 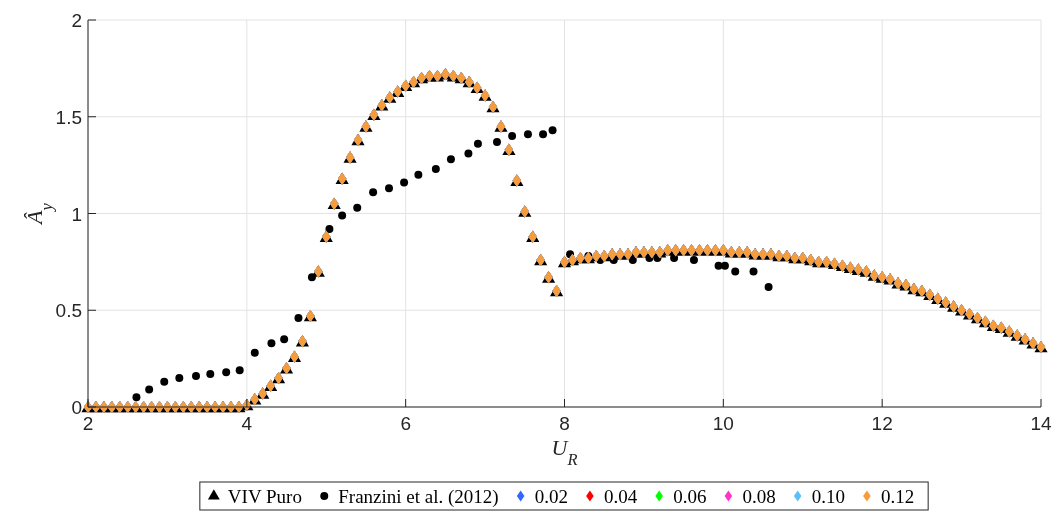 What do you see at coordinates (882, 423) in the screenshot?
I see `x-tick-label: 12` at bounding box center [882, 423].